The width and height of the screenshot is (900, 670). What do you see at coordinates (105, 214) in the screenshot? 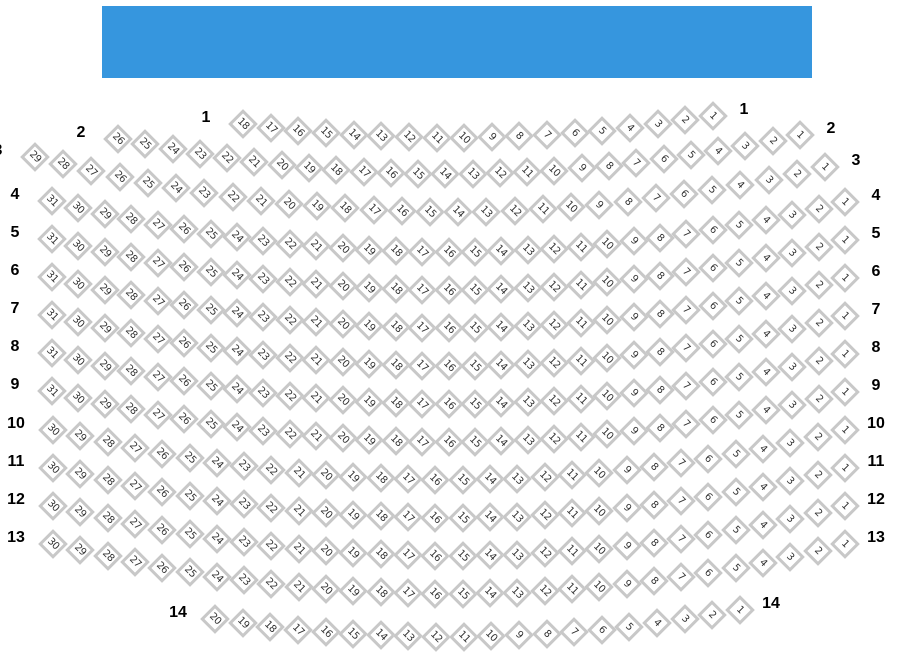
I see `seat: 29` at bounding box center [105, 214].